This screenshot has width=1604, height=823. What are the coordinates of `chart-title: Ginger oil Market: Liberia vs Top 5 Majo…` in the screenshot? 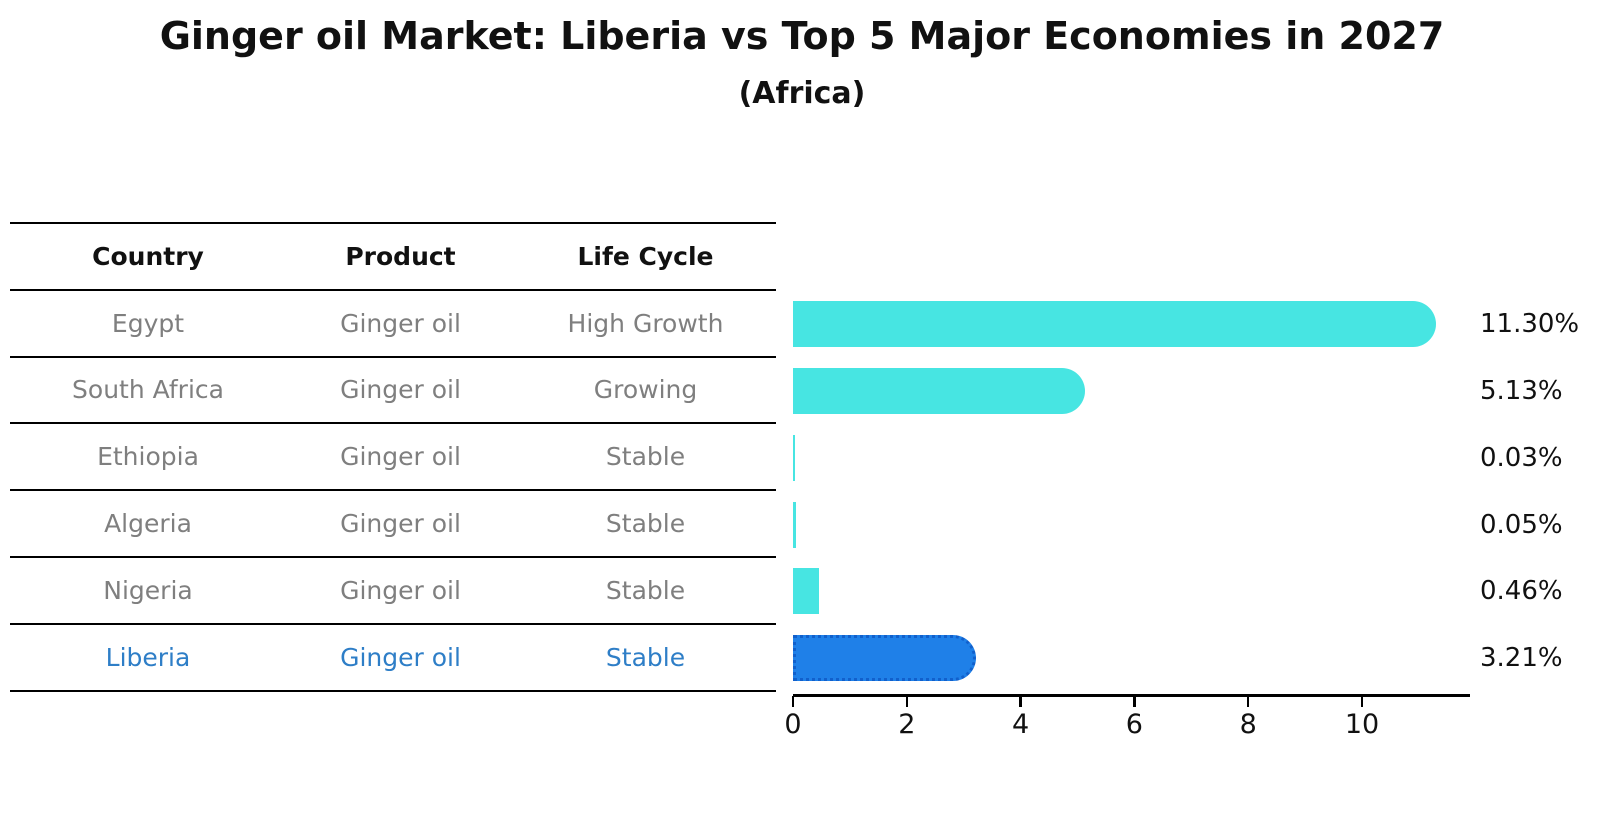 It's located at (802, 36).